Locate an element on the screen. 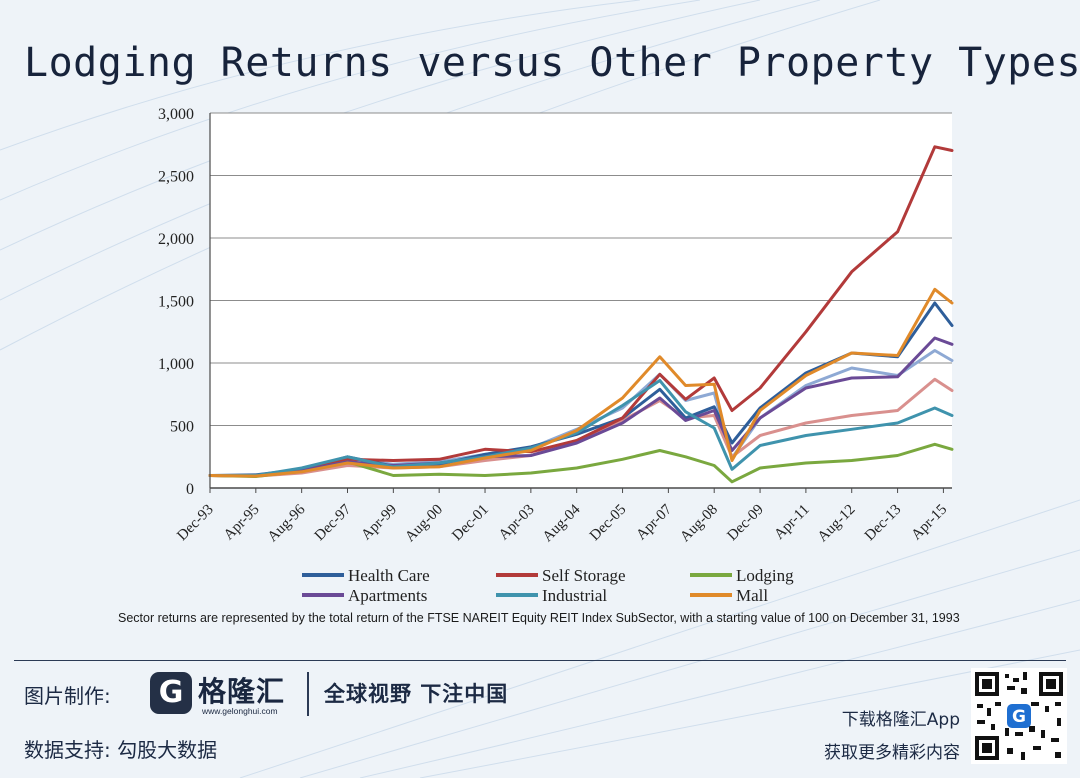 Image resolution: width=1080 pixels, height=778 pixels. x-tick-label: Apr-15 is located at coordinates (929, 523).